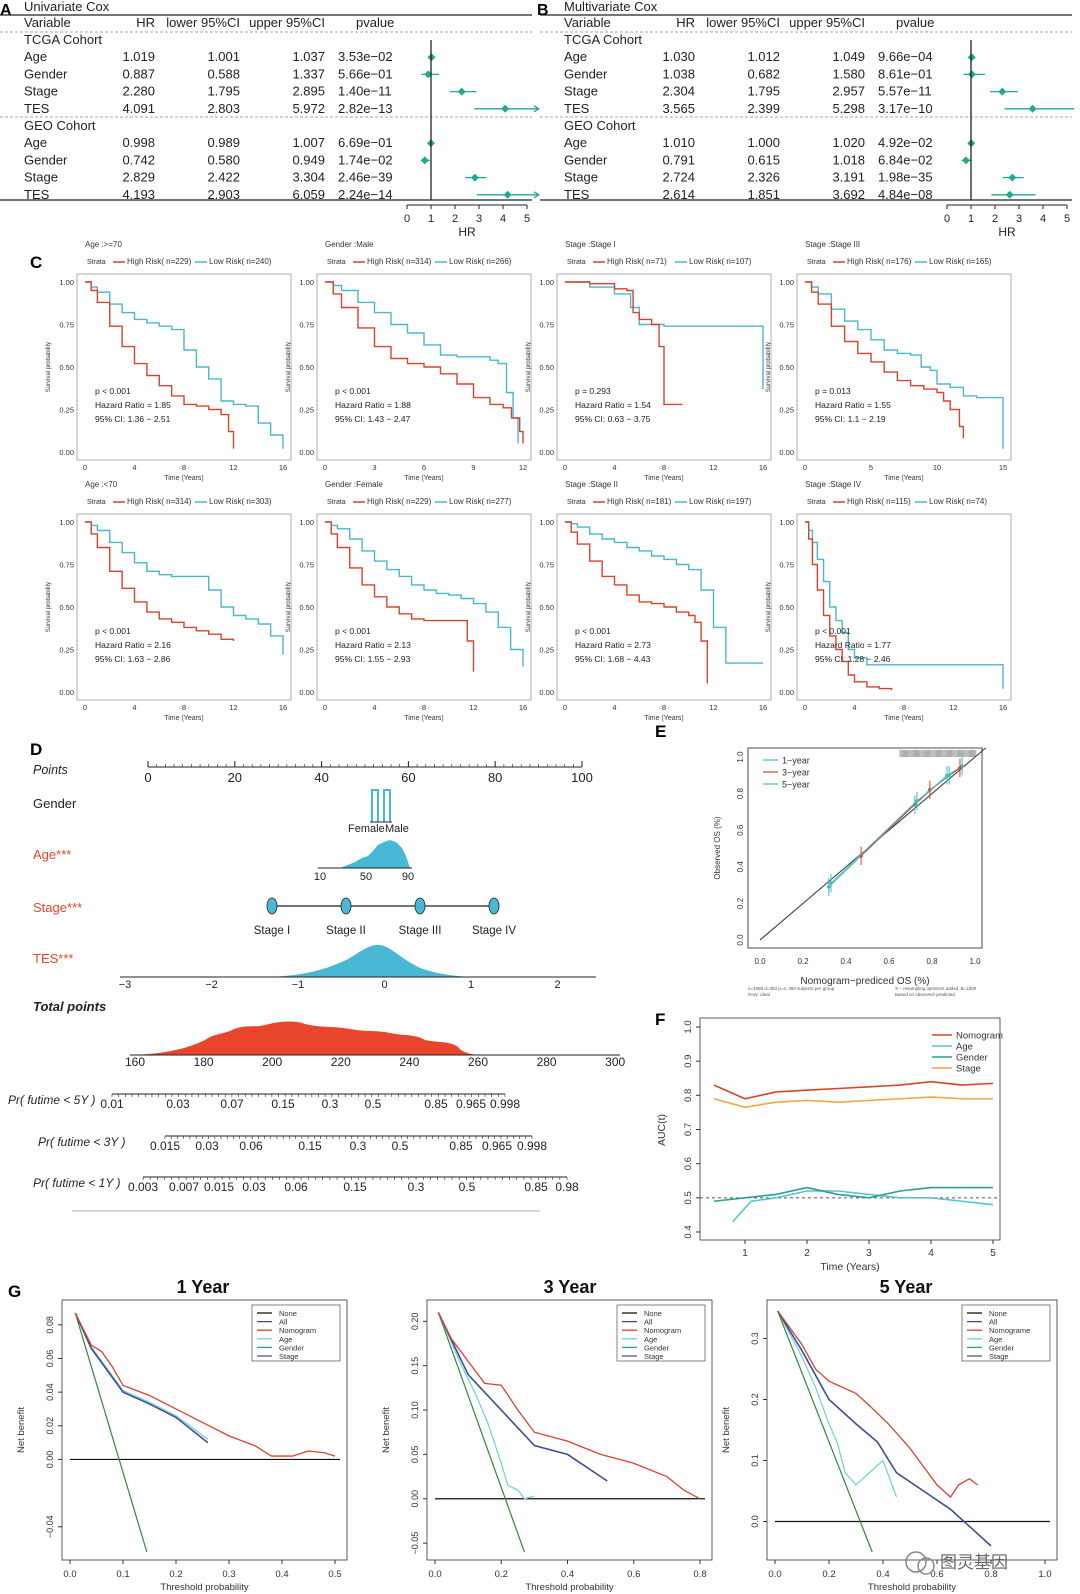 The height and width of the screenshot is (1594, 1080). Describe the element at coordinates (365, 854) in the screenshot. I see `nomo-age-density` at that location.